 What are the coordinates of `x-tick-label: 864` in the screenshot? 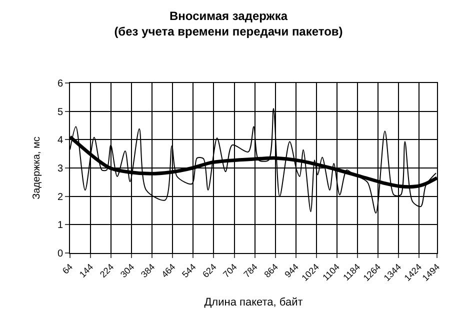 It's located at (271, 271).